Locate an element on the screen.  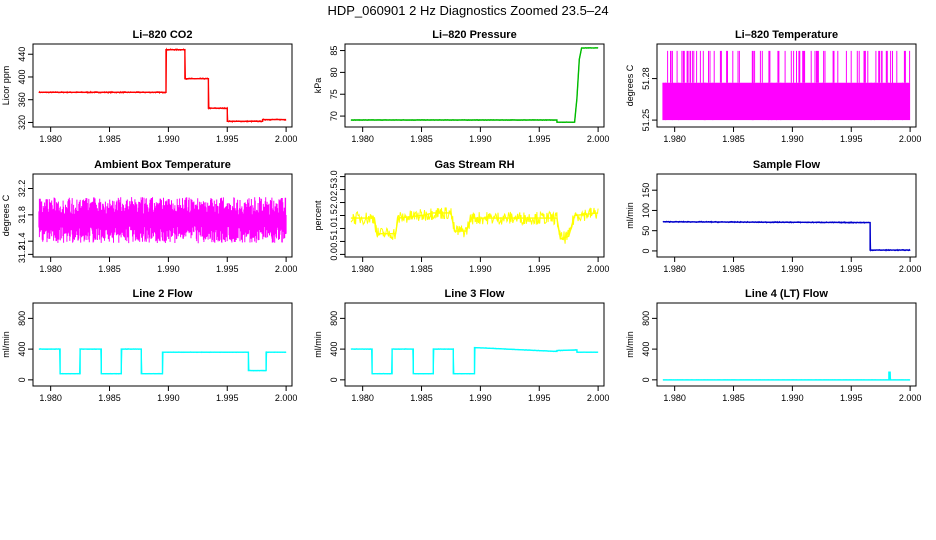
chart-title: Line 3 Flow is located at coordinates (475, 294).